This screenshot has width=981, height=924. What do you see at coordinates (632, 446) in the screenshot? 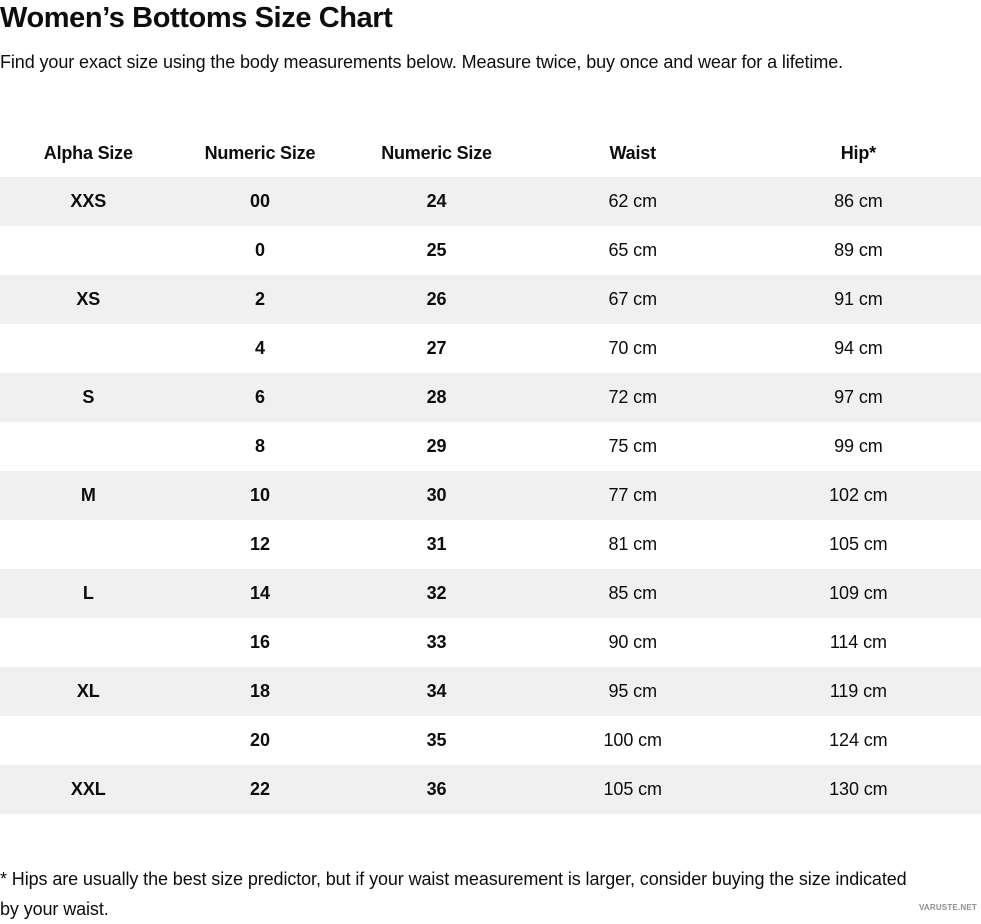
I see `size-cell: 75 cm` at bounding box center [632, 446].